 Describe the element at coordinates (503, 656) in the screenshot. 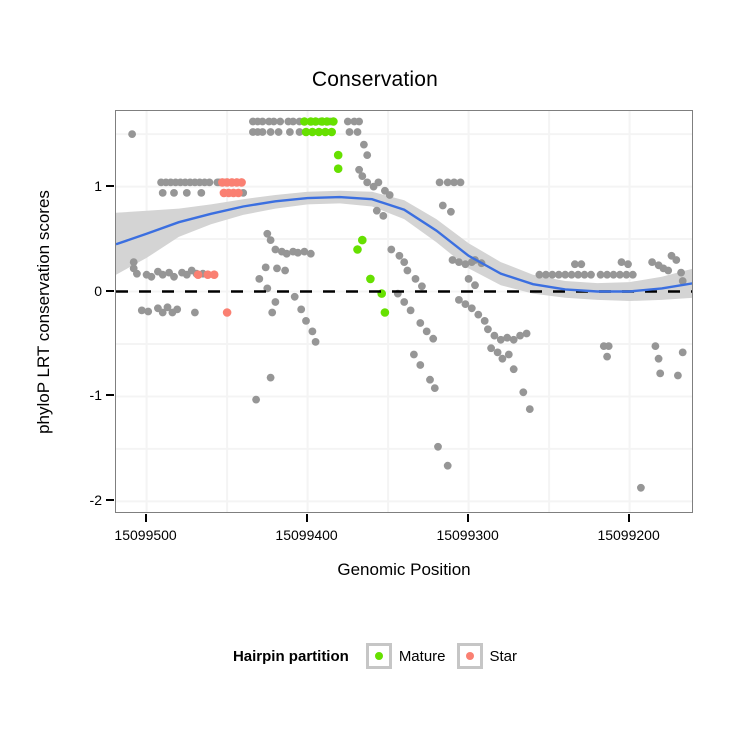

I see `legend-label-star: Star` at that location.